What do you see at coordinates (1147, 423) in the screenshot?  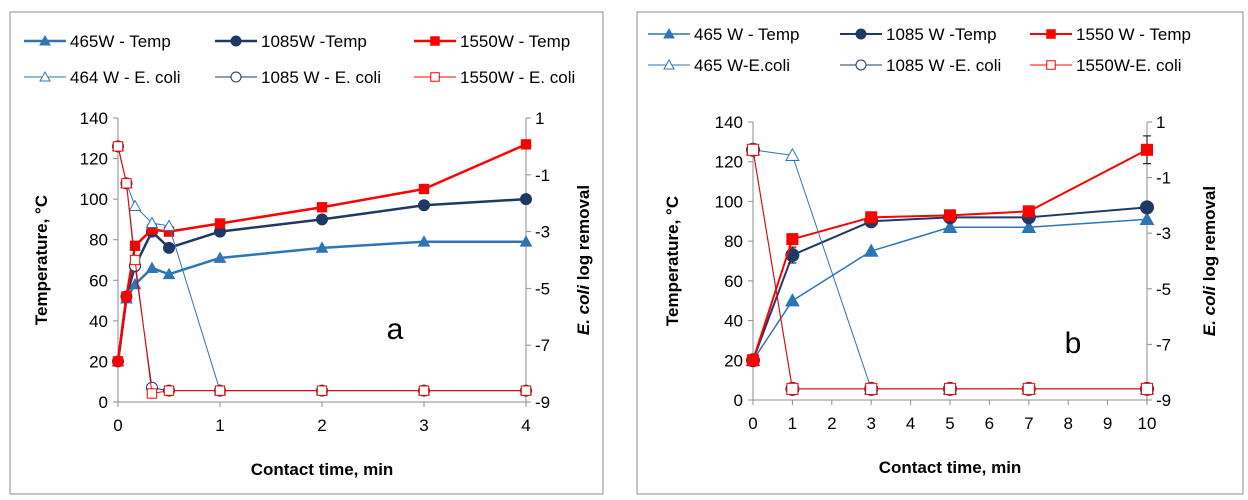 I see `x-tick-label: 10` at bounding box center [1147, 423].